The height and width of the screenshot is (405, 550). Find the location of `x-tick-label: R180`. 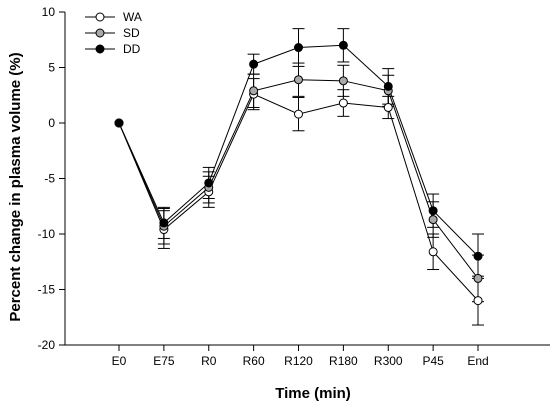

x-tick-label: R180 is located at coordinates (343, 361).